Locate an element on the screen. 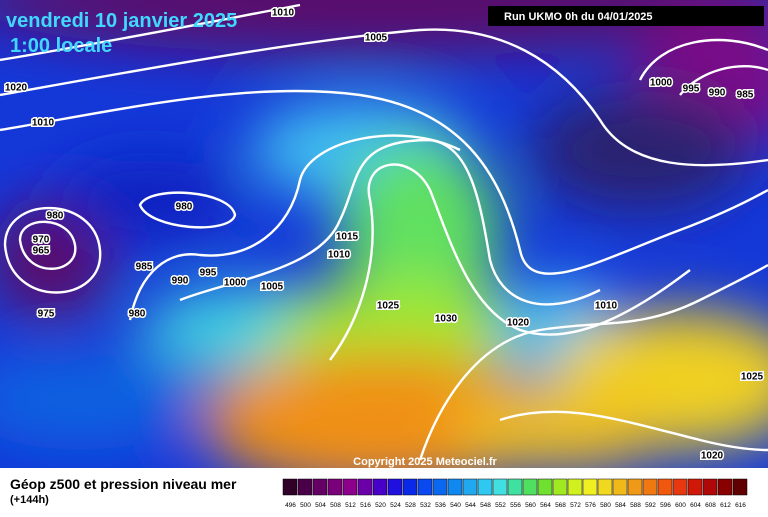 The image size is (768, 517). scale-label: 608 is located at coordinates (710, 505).